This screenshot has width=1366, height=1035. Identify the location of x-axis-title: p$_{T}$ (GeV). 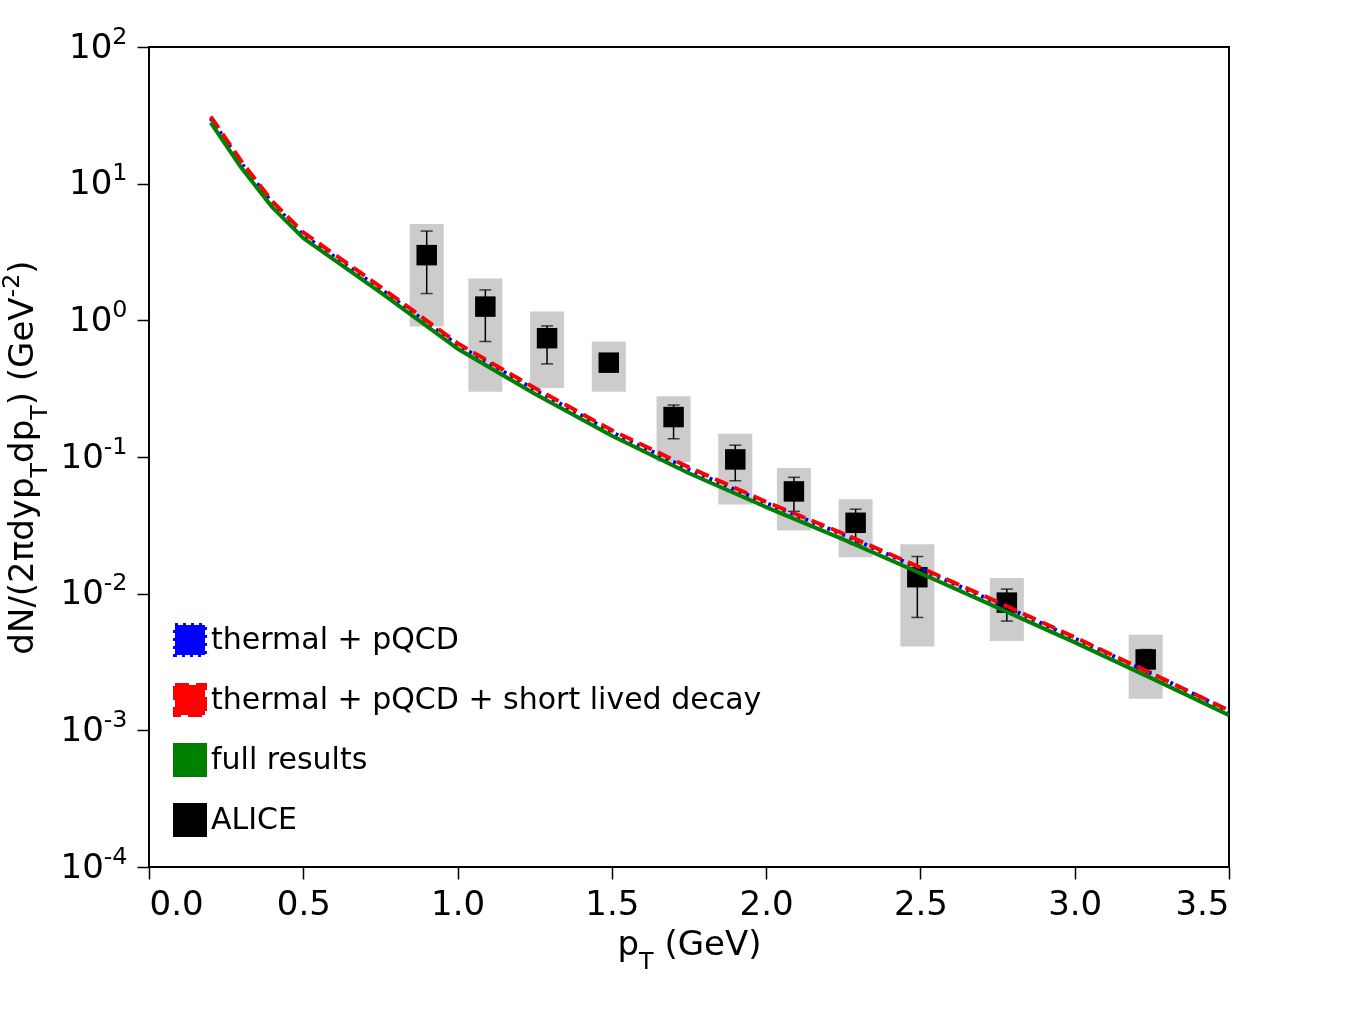
(689, 948).